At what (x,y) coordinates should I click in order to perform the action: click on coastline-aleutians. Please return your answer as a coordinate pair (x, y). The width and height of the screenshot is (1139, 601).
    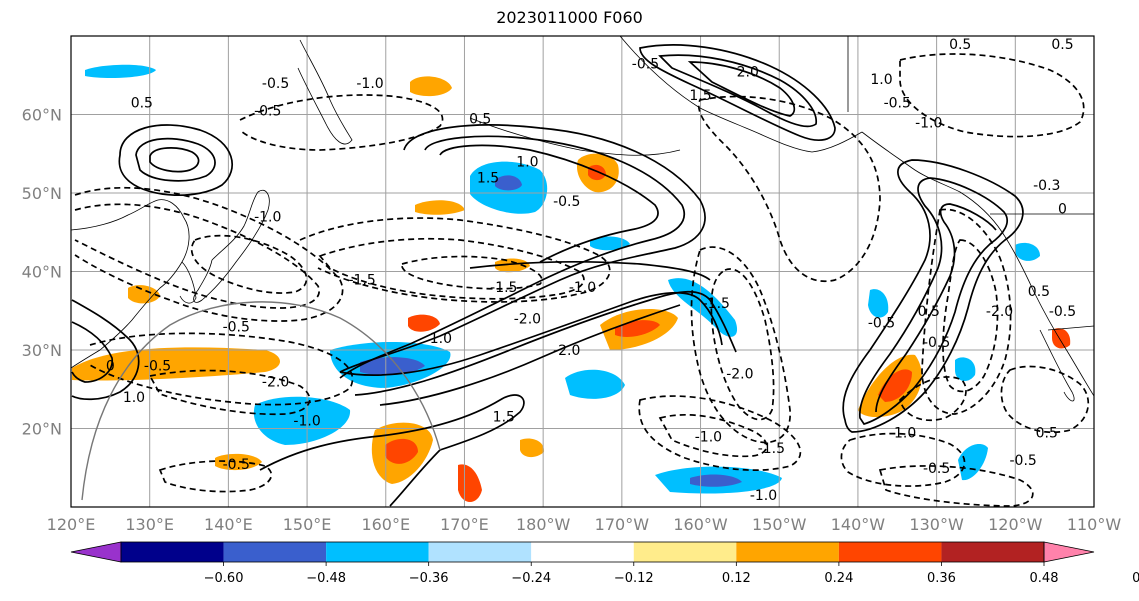
    Looking at the image, I should click on (575, 136).